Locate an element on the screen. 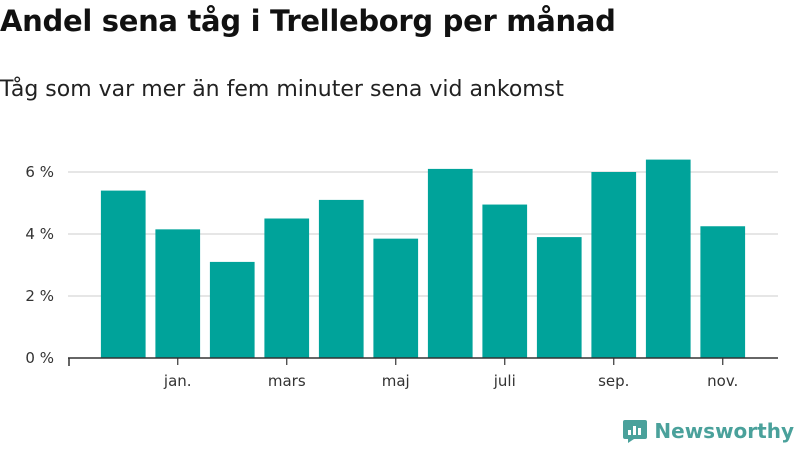  chart-title: Andel sena tåg i Trelleborg per månad is located at coordinates (308, 21).